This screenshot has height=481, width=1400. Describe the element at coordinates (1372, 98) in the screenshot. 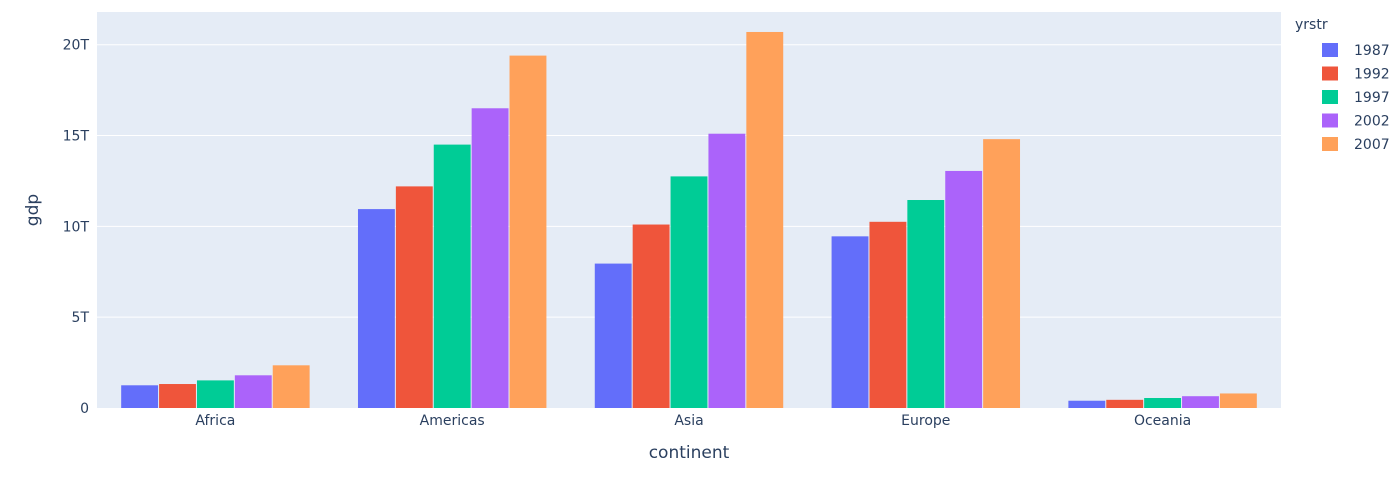

I see `legend-label-1997: 1997` at that location.